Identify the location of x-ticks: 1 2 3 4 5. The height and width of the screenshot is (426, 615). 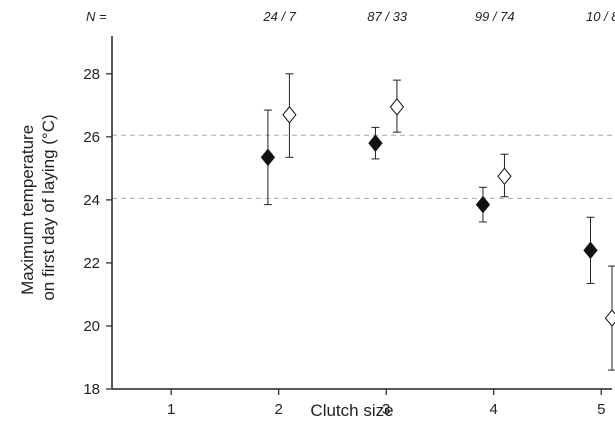
(386, 403).